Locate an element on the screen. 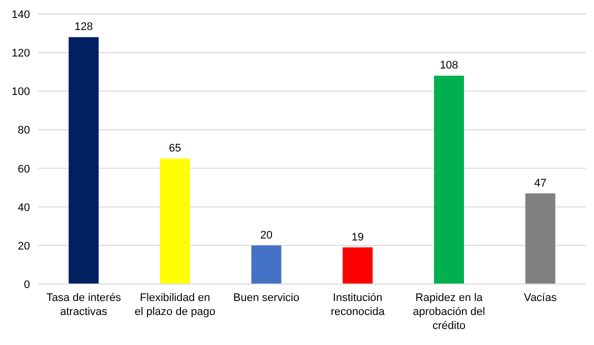 This screenshot has height=345, width=594. data-label: 47 is located at coordinates (540, 183).